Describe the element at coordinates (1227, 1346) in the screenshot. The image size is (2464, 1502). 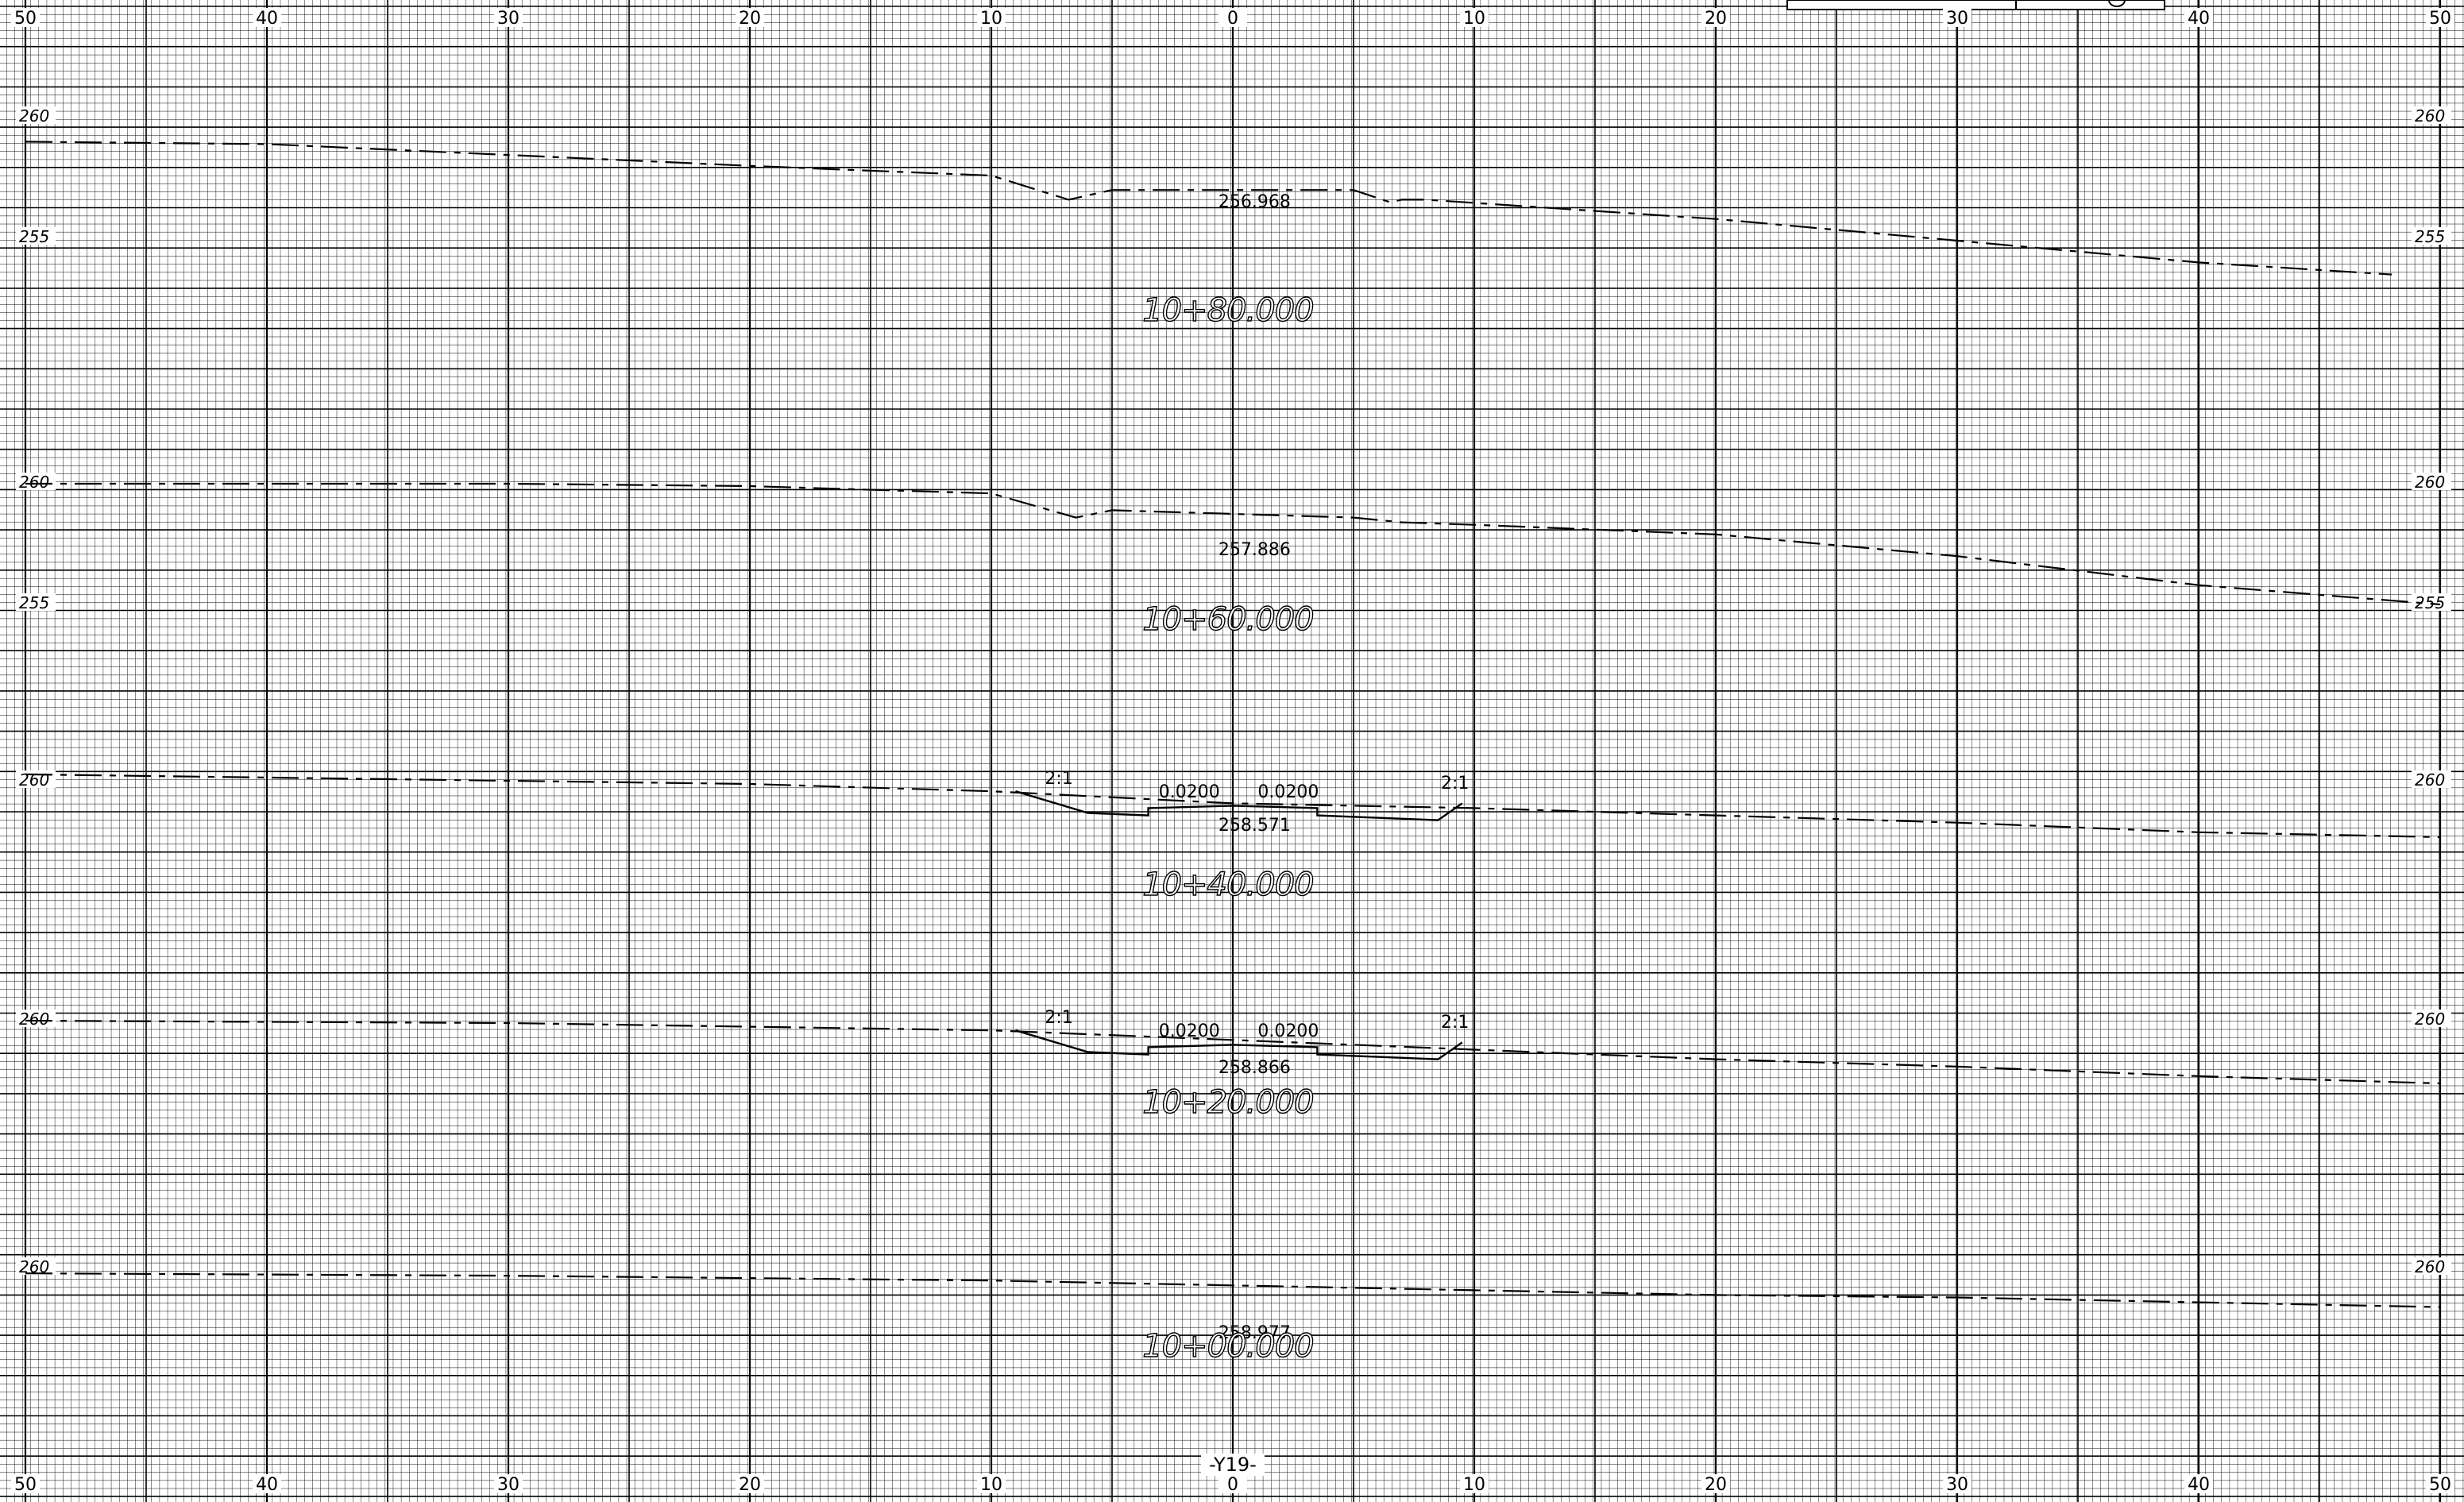
I see `station-label: 10+00.000` at that location.